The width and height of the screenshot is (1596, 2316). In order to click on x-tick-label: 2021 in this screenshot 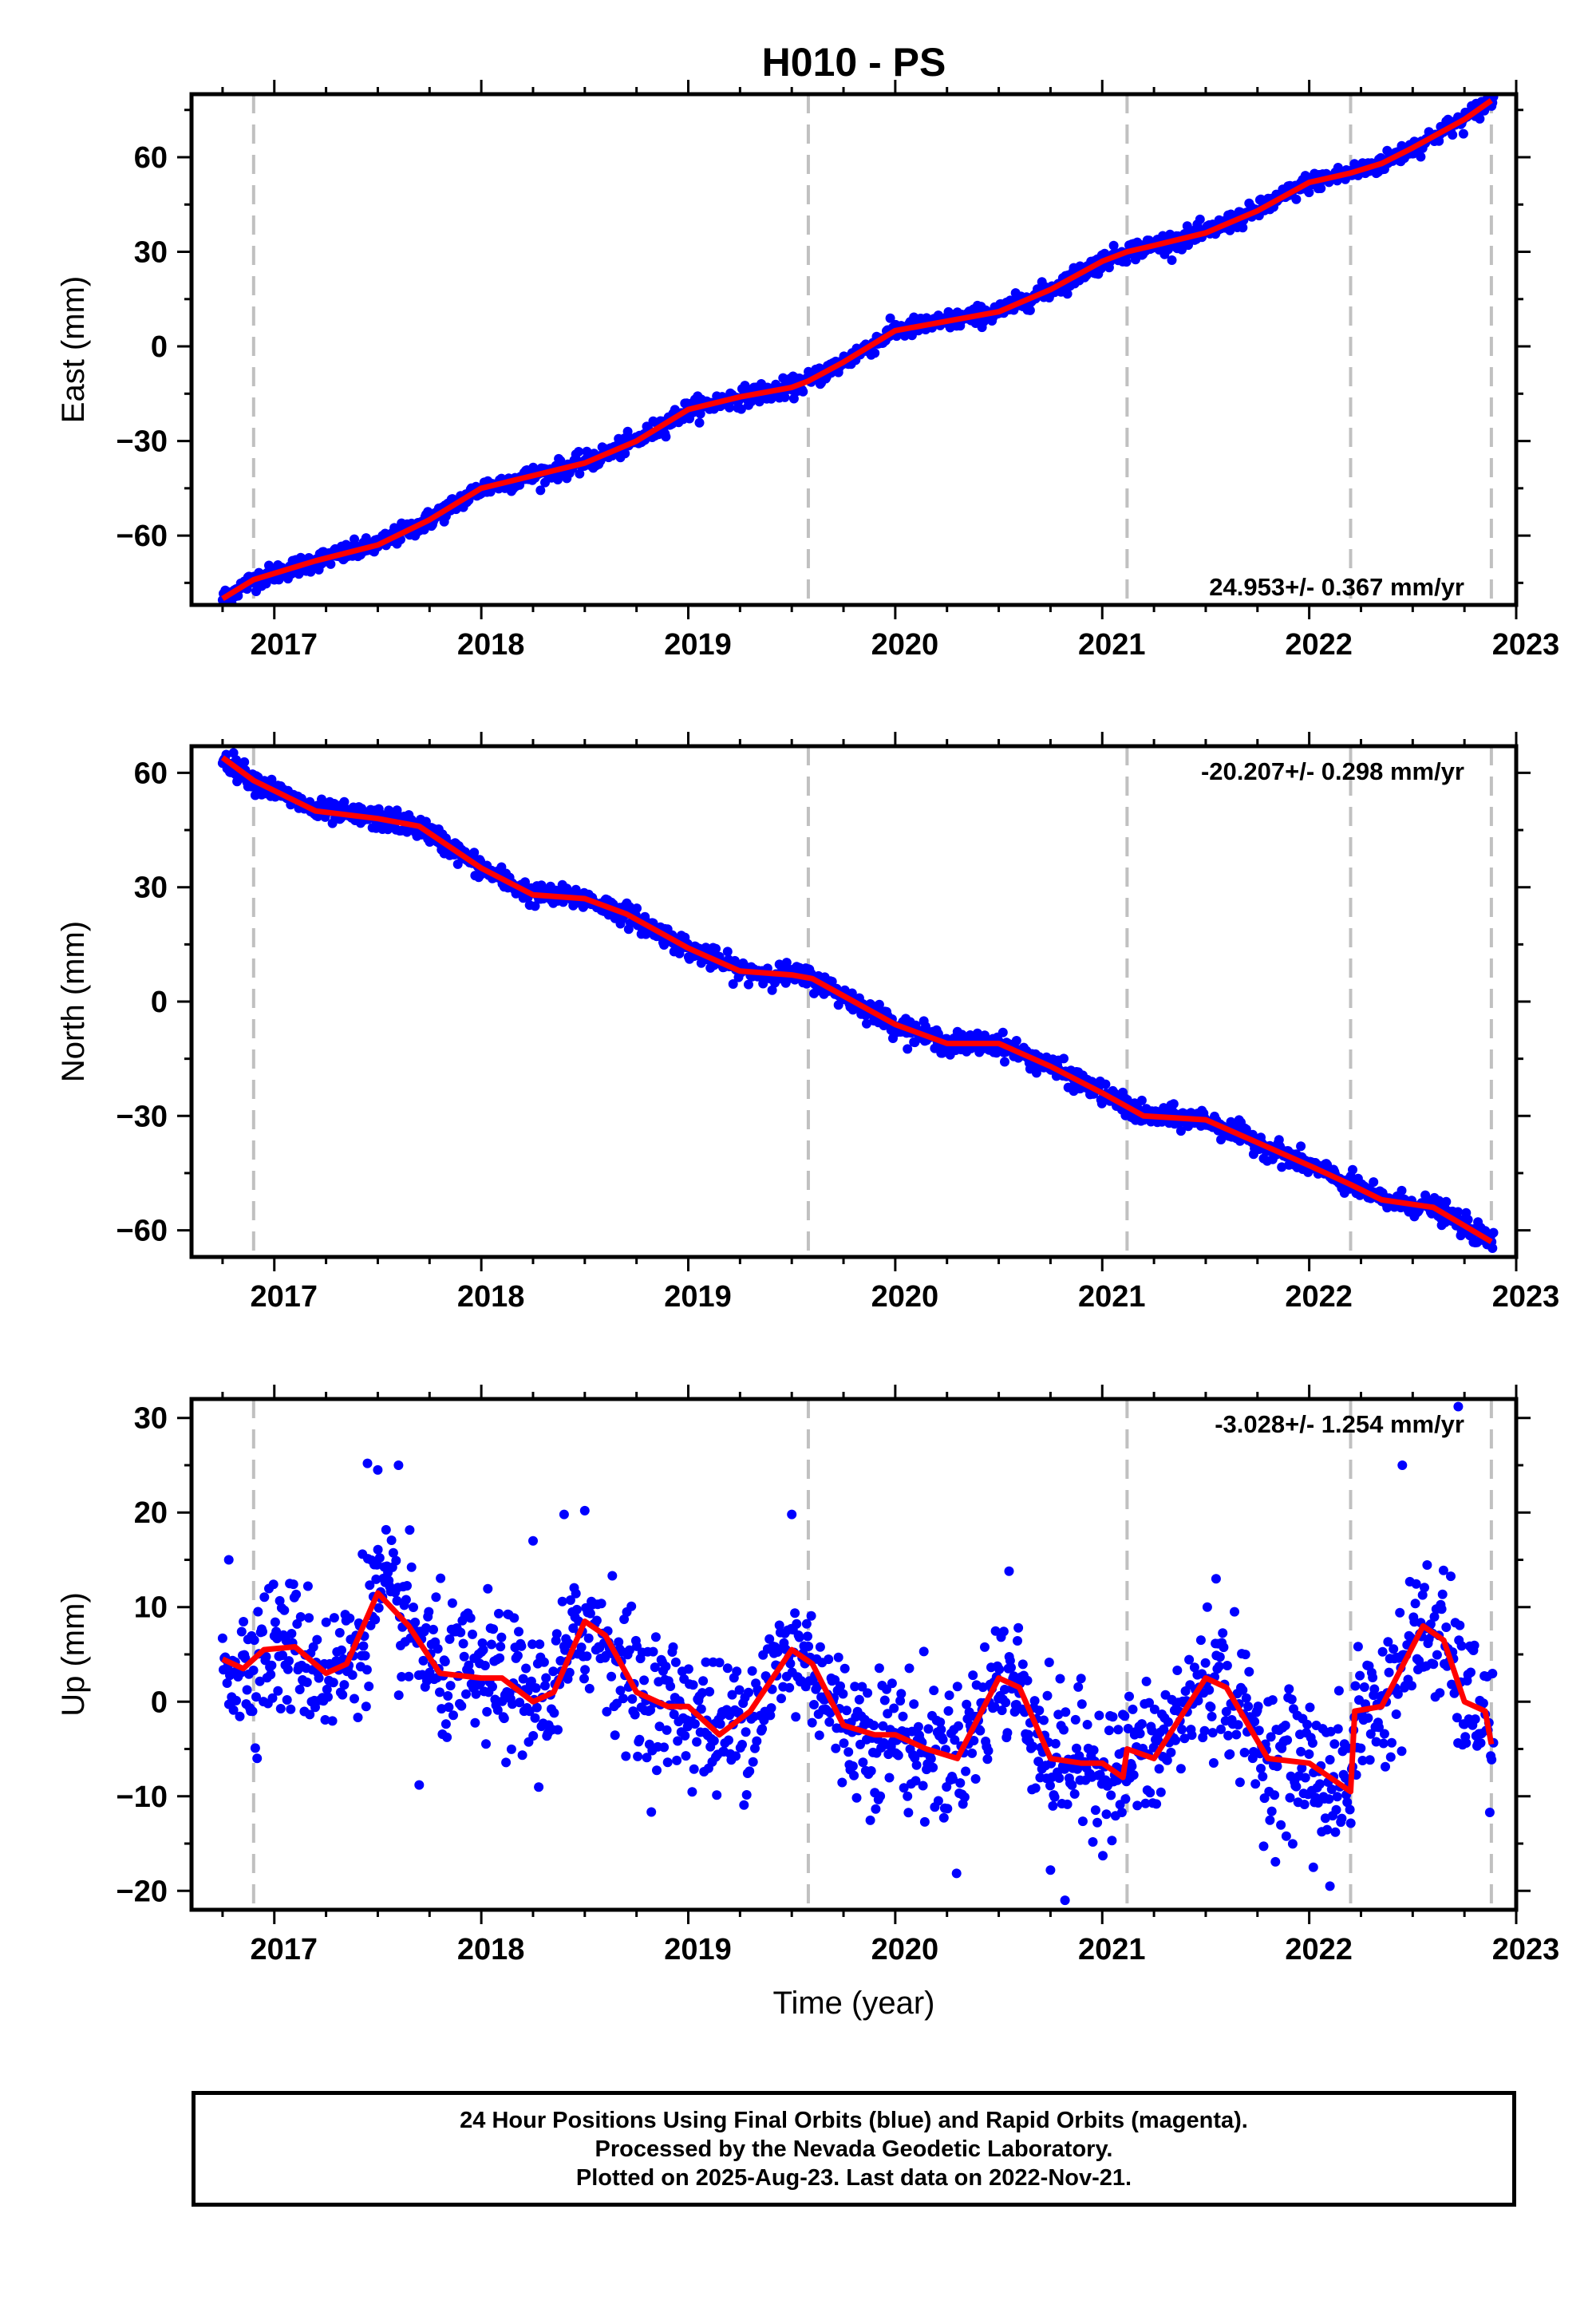, I will do `click(1112, 1297)`.